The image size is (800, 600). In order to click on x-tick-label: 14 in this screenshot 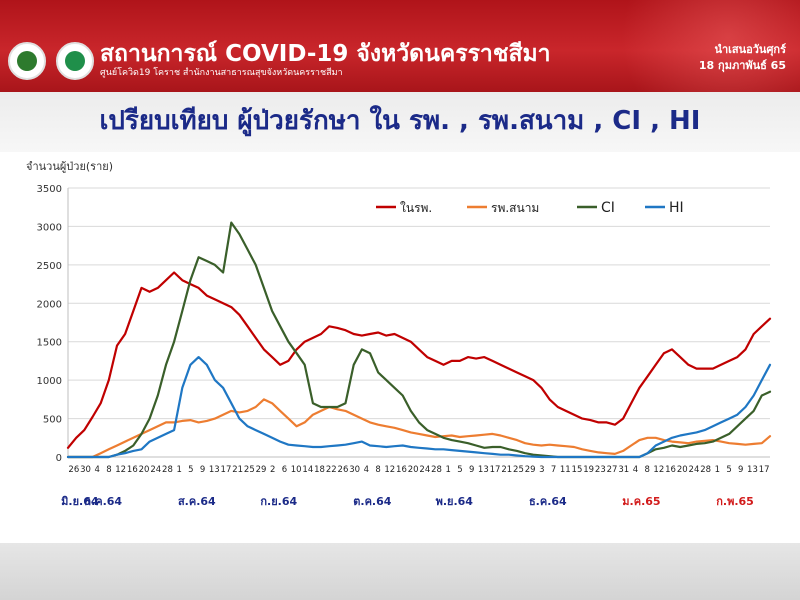, I will do `click(307, 470)`.